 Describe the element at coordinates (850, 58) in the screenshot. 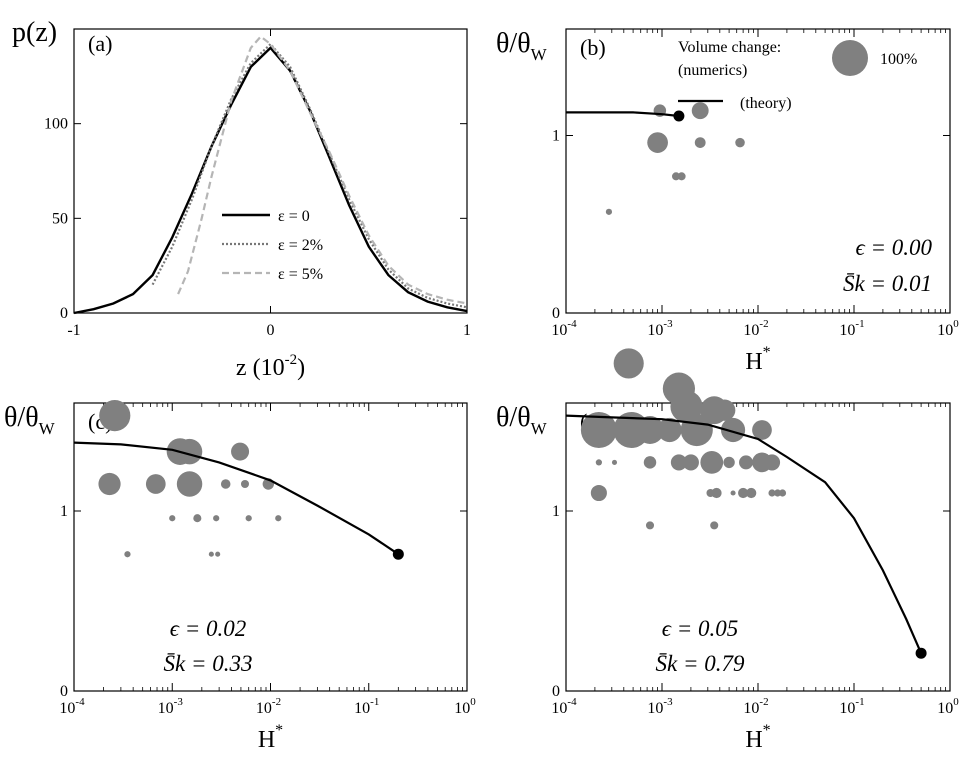

I see `legend-bubble` at that location.